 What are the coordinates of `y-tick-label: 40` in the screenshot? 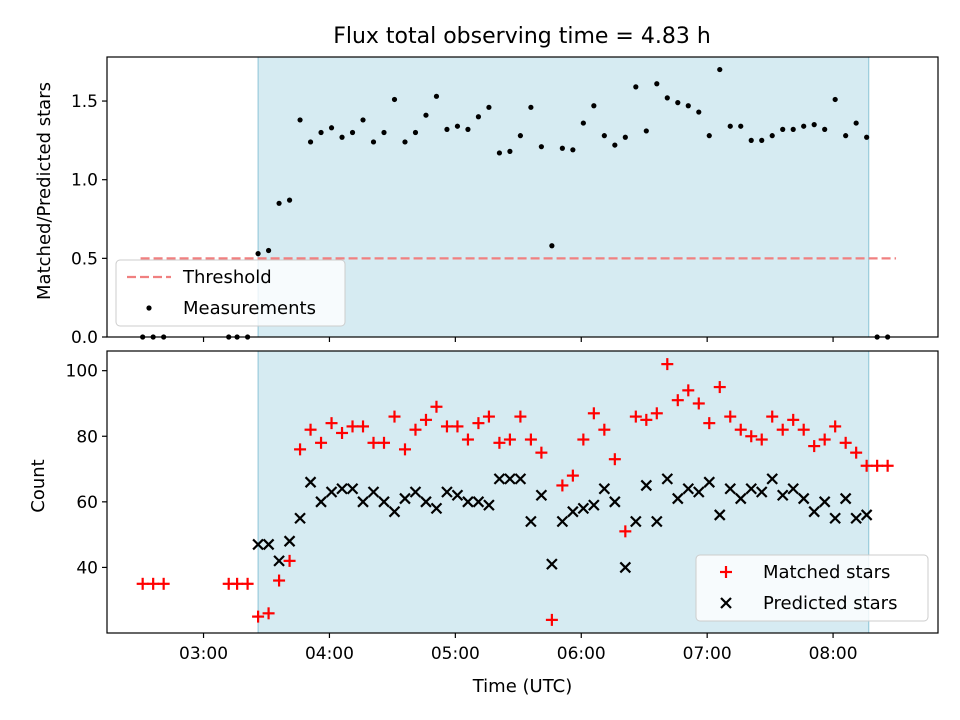 It's located at (87, 568).